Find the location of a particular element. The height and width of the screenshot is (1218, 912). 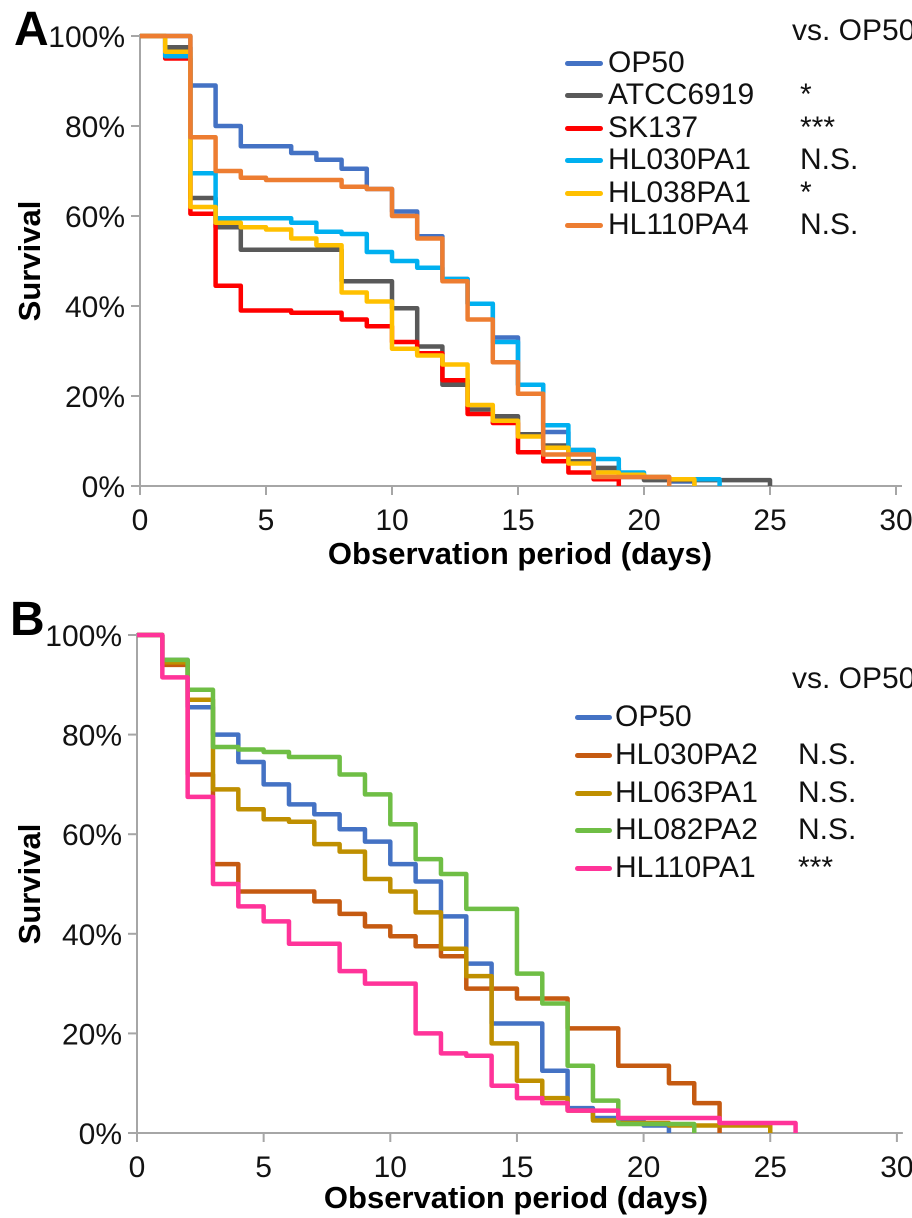

legend-series-name: HL110PA1 is located at coordinates (685, 868).